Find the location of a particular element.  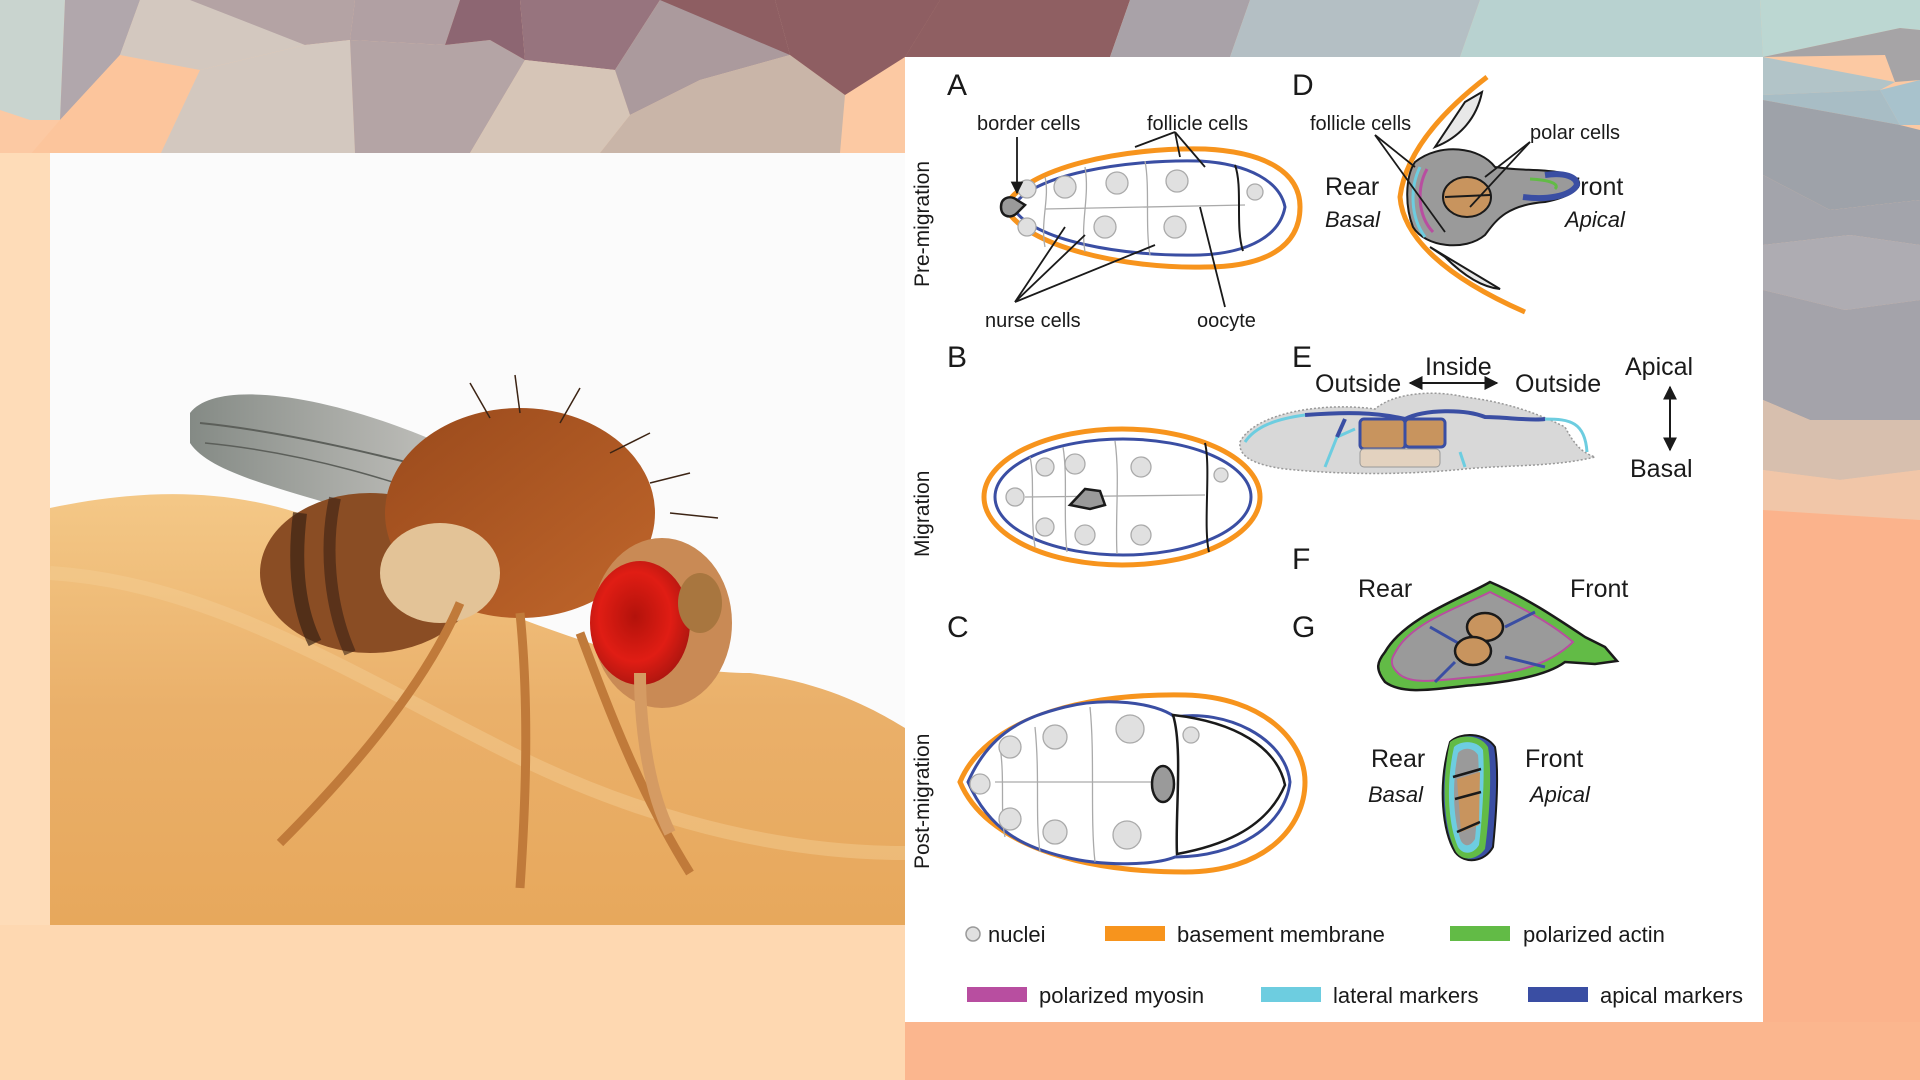

row-label-post-migration: Post-migration is located at coordinates (922, 801).